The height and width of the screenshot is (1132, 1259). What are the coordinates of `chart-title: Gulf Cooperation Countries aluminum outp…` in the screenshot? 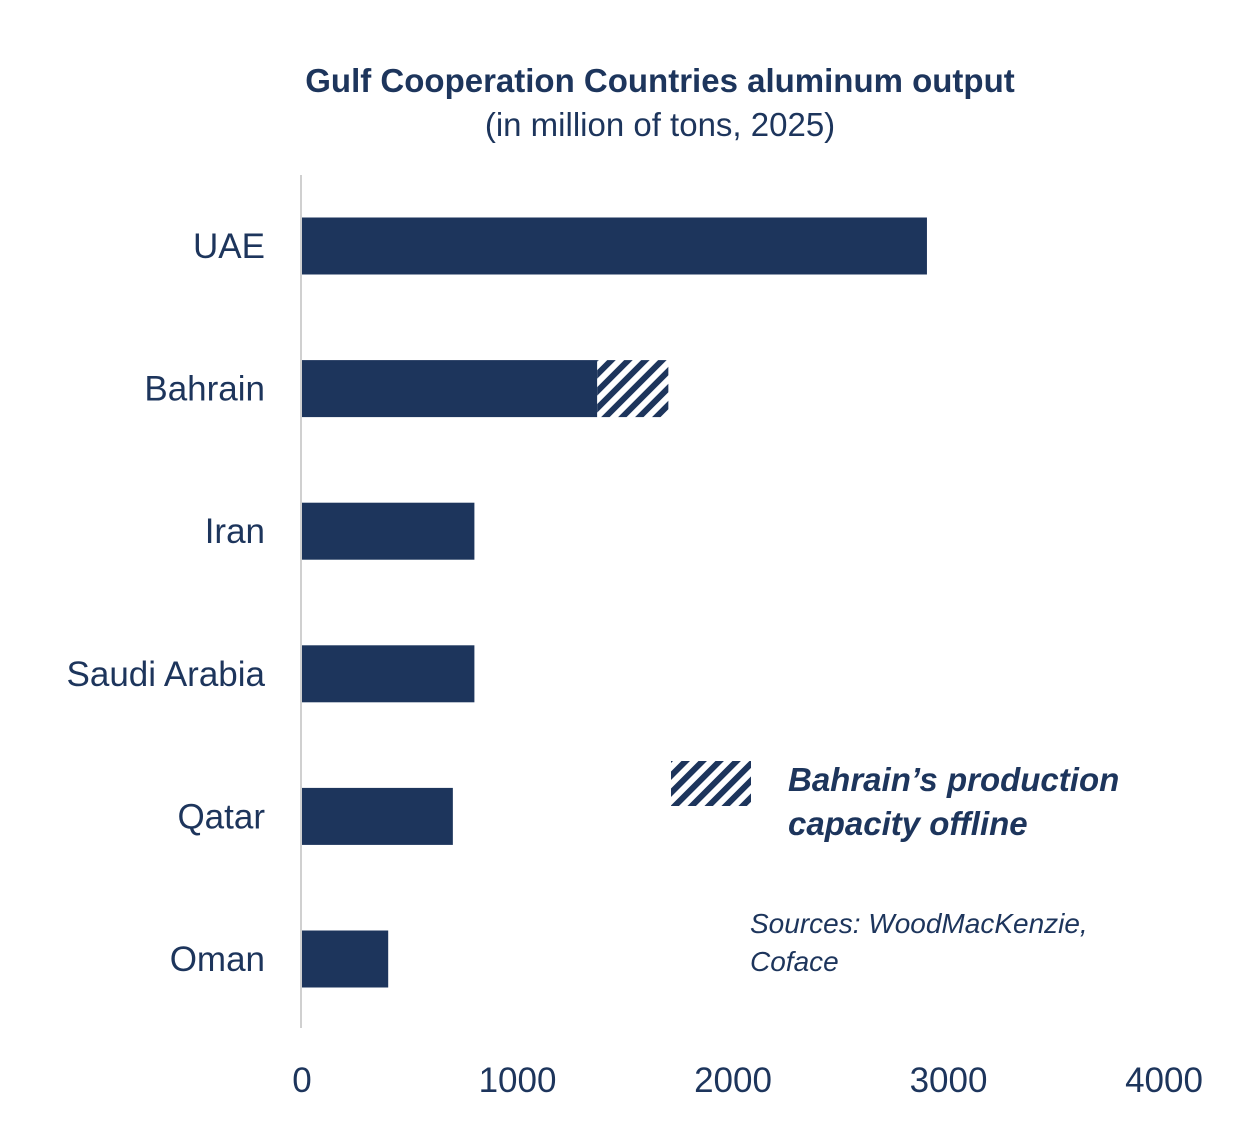 It's located at (660, 80).